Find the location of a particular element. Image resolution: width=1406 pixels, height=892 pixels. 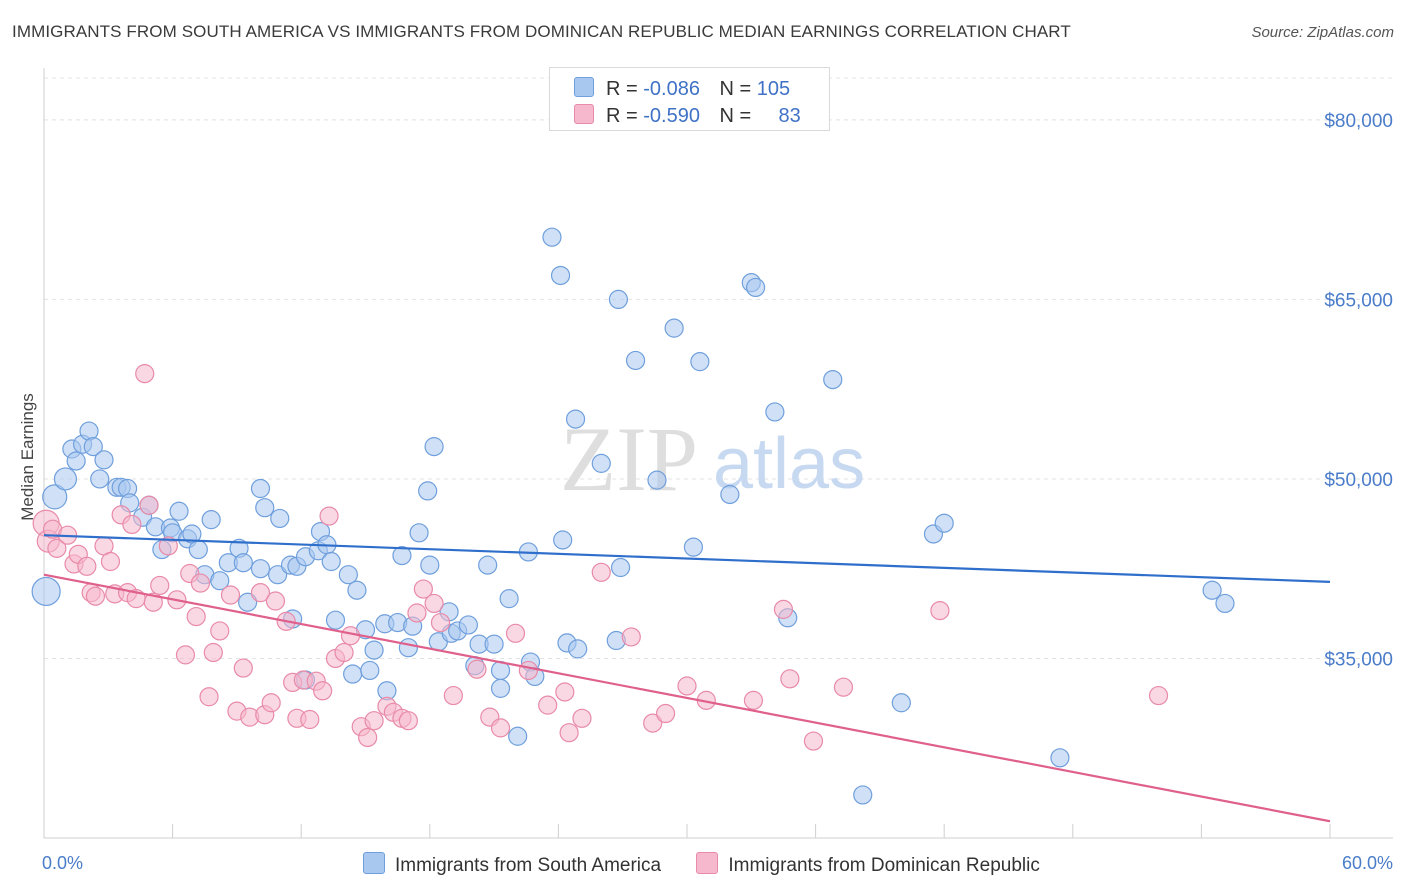

legend-r-value: -0.590 is located at coordinates (671, 116).